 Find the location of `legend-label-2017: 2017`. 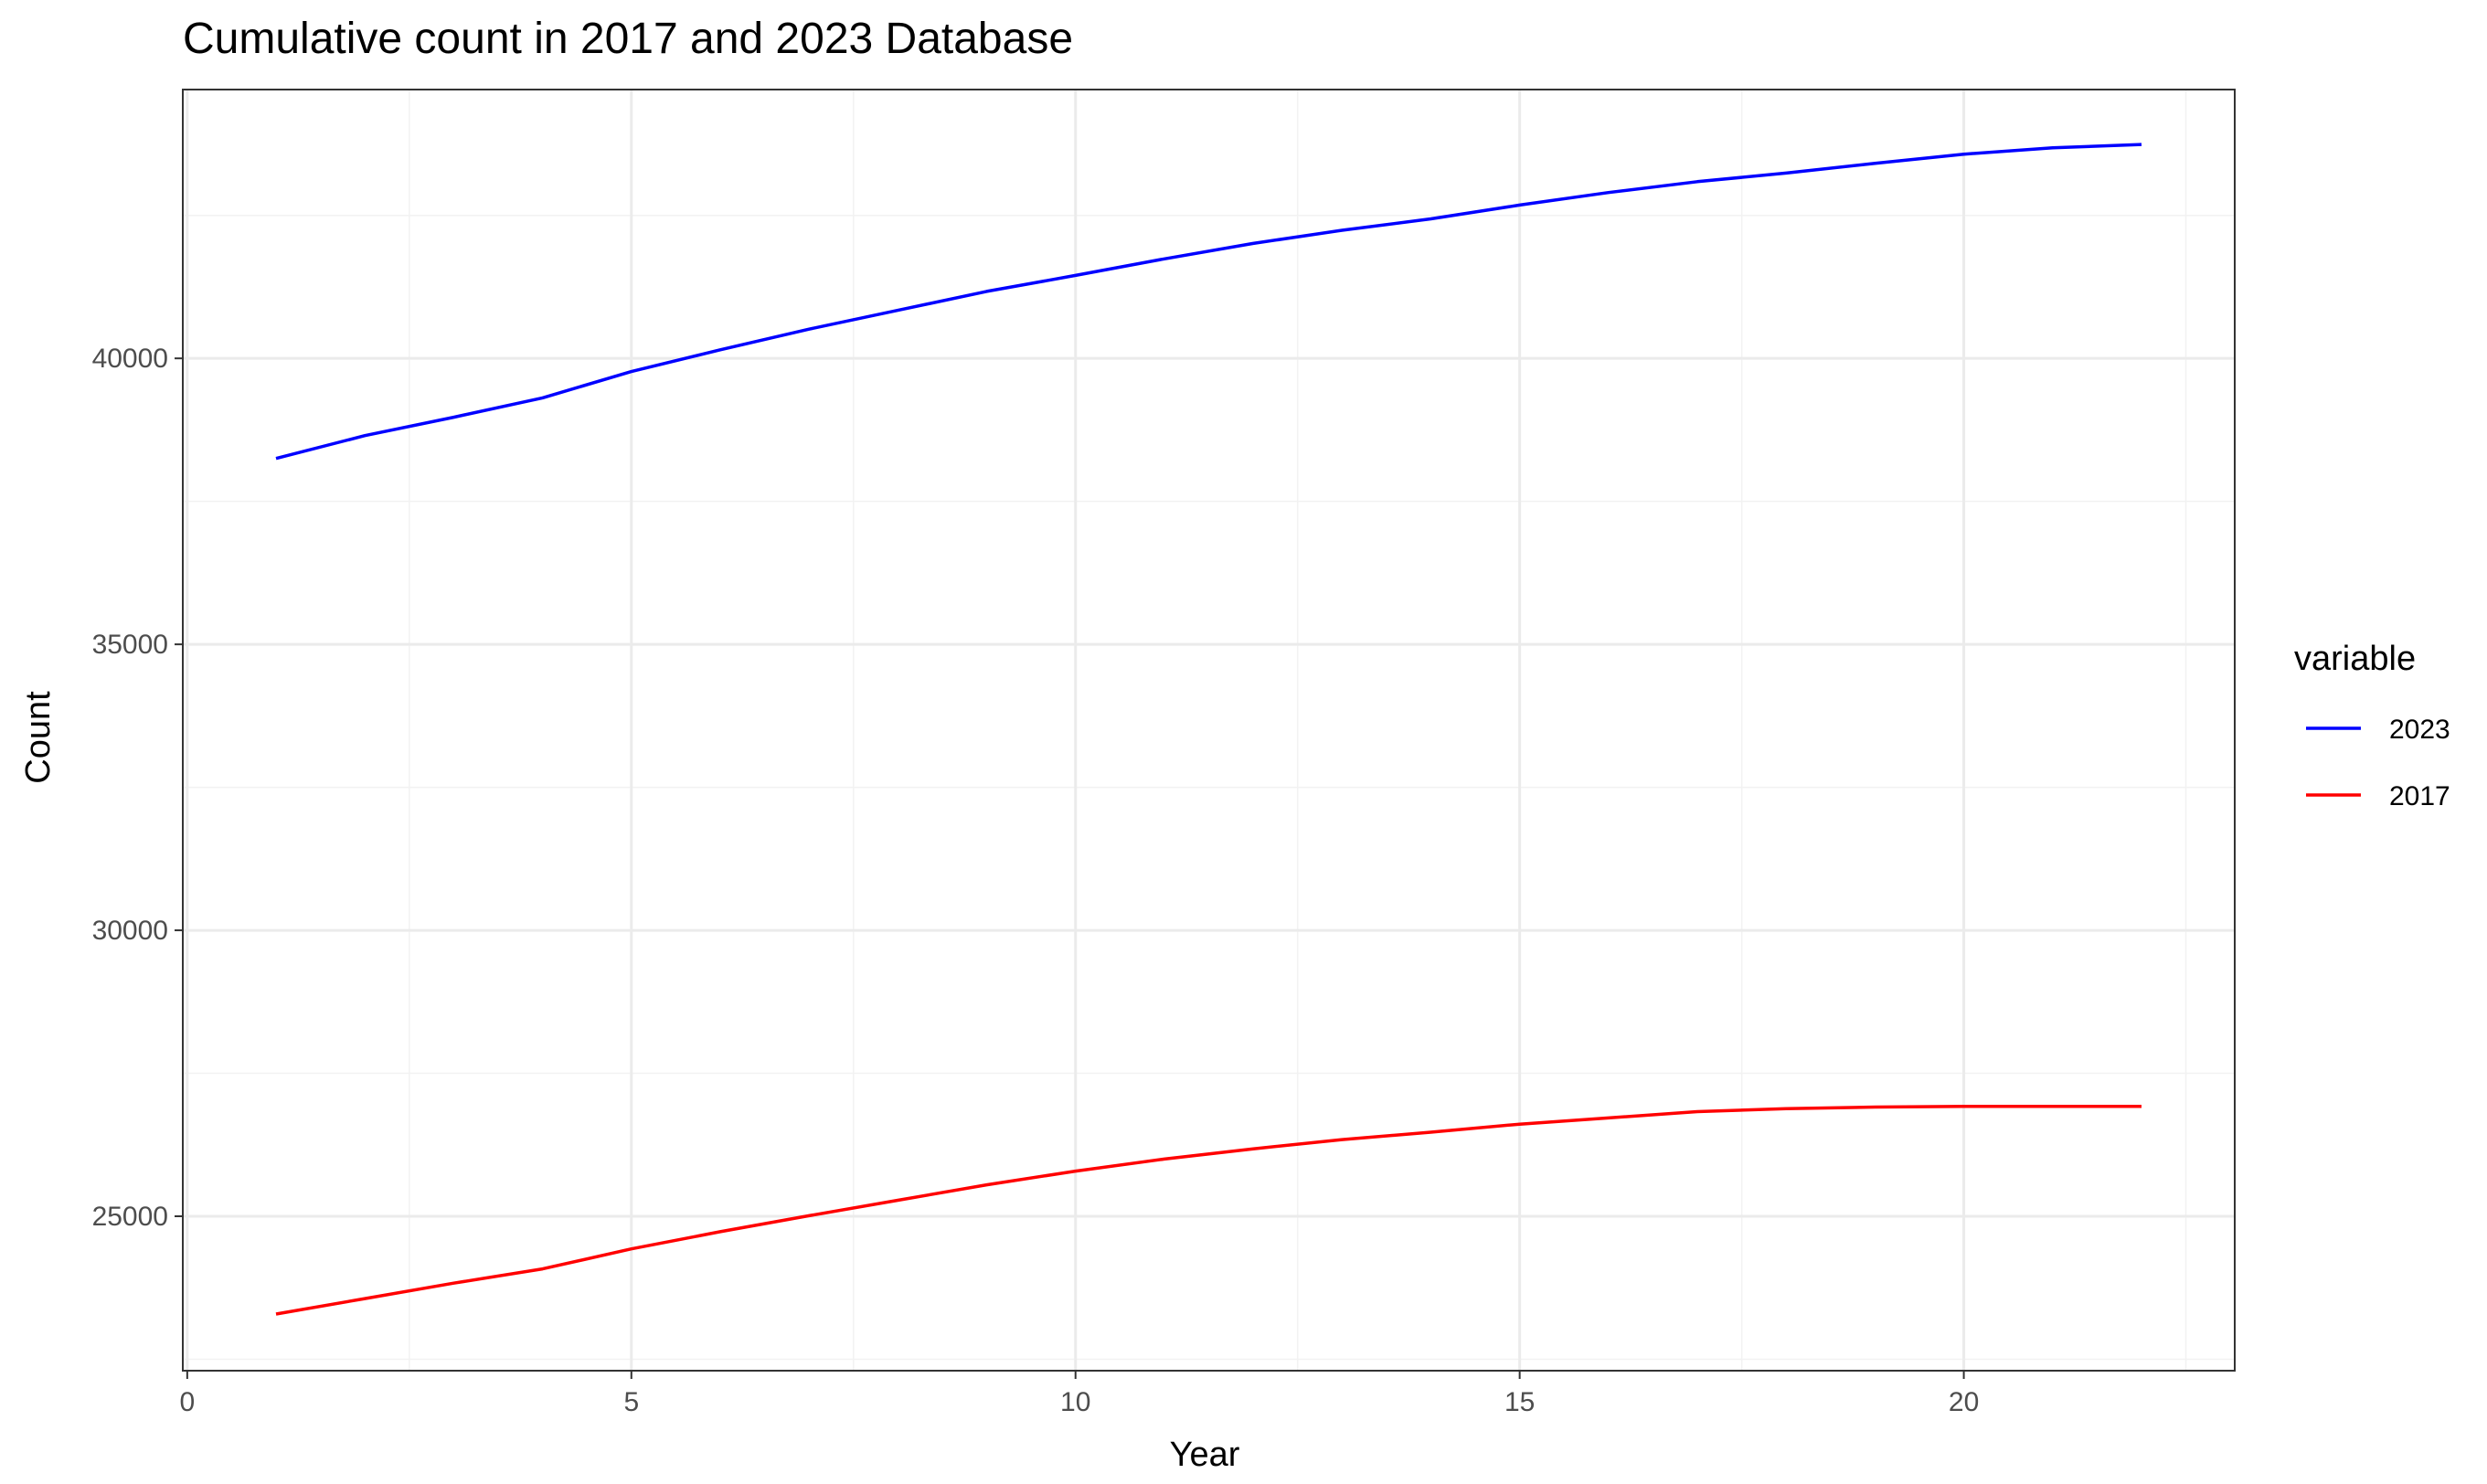

legend-label-2017: 2017 is located at coordinates (2419, 796).